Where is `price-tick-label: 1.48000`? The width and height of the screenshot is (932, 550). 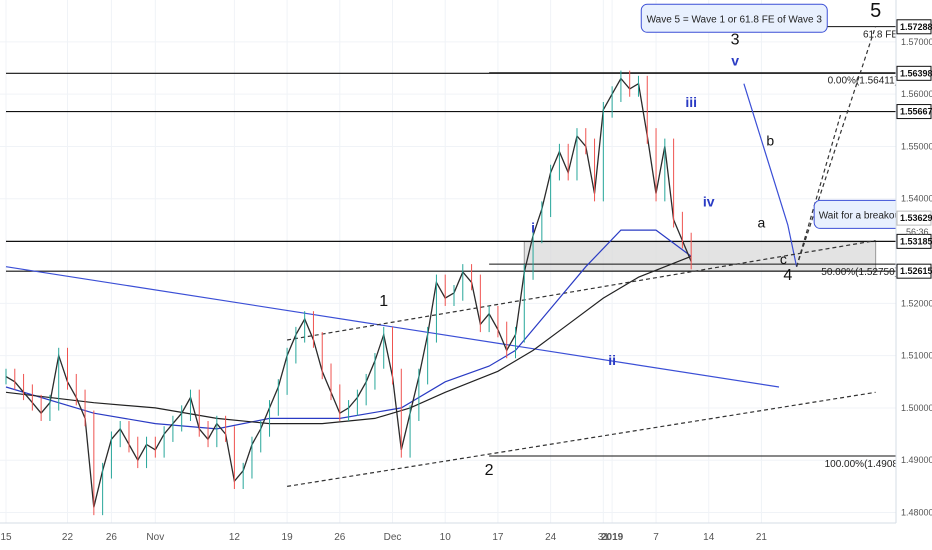
price-tick-label: 1.48000 is located at coordinates (916, 513).